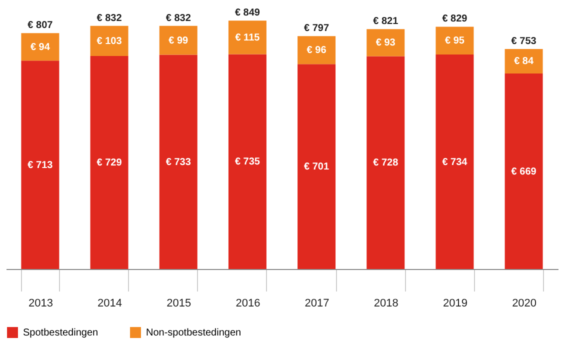 The width and height of the screenshot is (564, 344). I want to click on x-tick-label: 2020, so click(524, 304).